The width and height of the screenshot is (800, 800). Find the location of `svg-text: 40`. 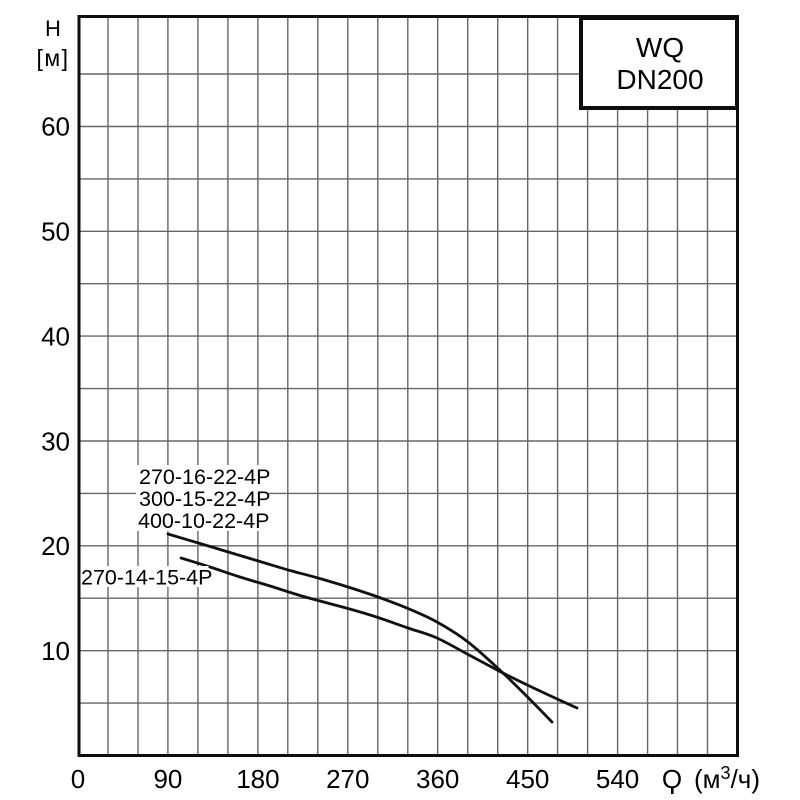

svg-text: 40 is located at coordinates (55, 336).